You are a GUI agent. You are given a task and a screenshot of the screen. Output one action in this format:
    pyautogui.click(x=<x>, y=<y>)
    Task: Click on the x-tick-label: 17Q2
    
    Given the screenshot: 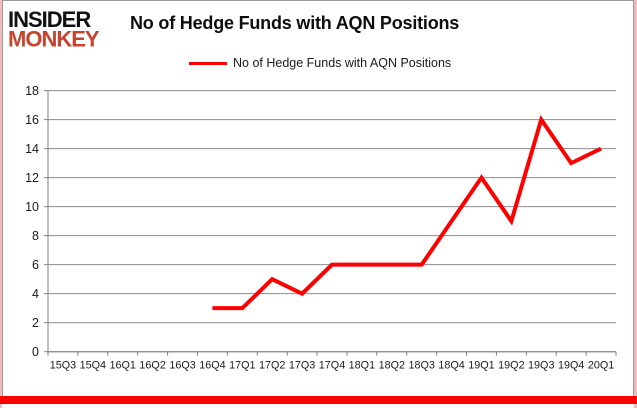 What is the action you would take?
    pyautogui.click(x=272, y=366)
    